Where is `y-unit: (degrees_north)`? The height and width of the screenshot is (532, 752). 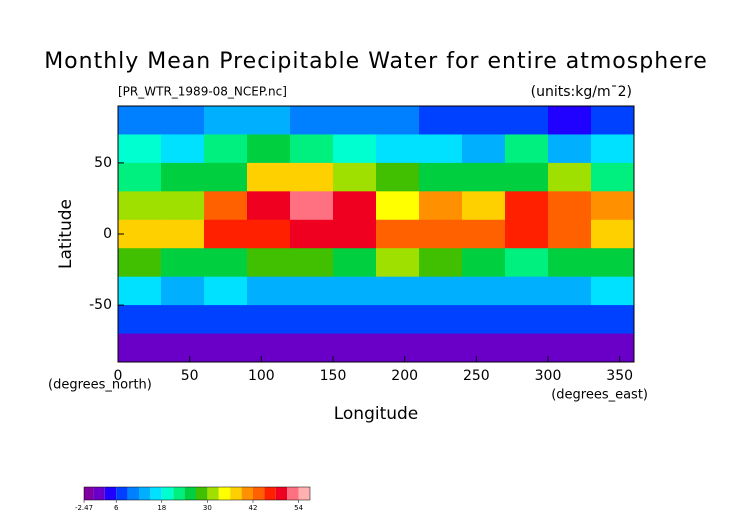 y-unit: (degrees_north) is located at coordinates (100, 385).